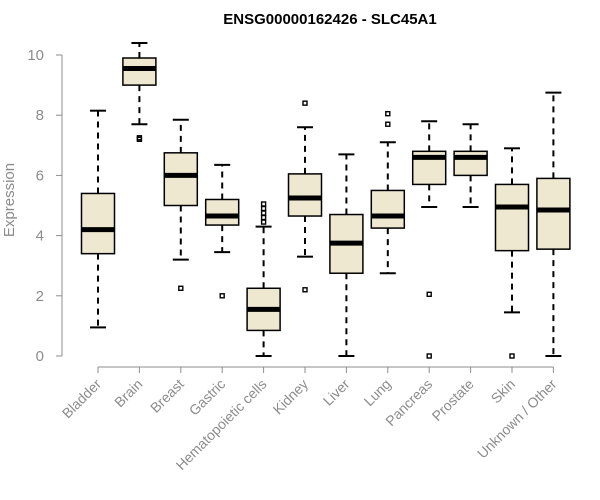 The image size is (600, 500). I want to click on x-tick-label: Lung, so click(377, 392).